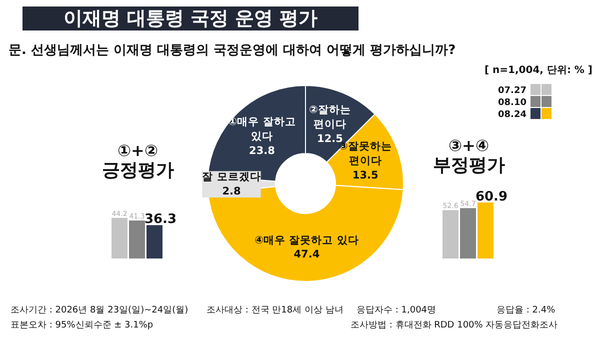  What do you see at coordinates (275, 311) in the screenshot?
I see `text: 조사대상 : 전국 만18세 이상 남녀` at bounding box center [275, 311].